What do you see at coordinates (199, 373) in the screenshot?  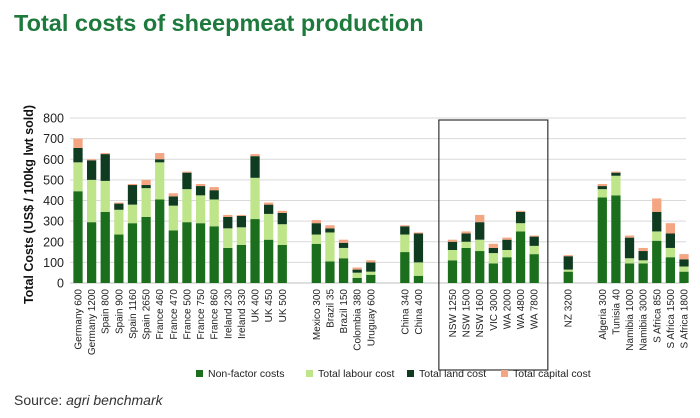 I see `legend-swatch-non-factor-costs` at bounding box center [199, 373].